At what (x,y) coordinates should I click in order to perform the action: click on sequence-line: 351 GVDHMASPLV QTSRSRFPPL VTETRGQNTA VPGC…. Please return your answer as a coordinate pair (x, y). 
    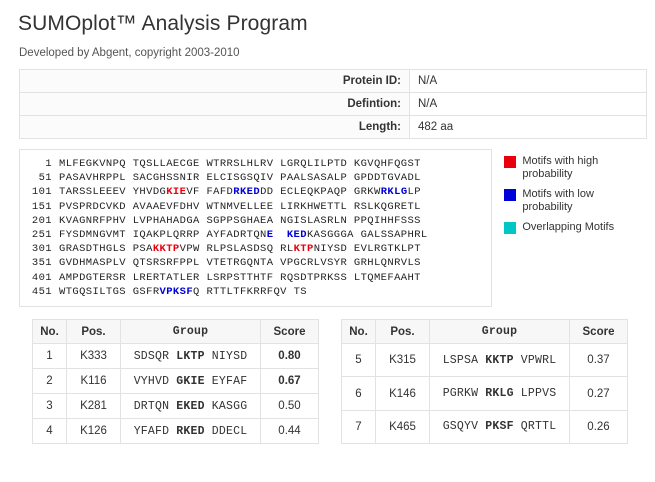
    Looking at the image, I should click on (254, 263).